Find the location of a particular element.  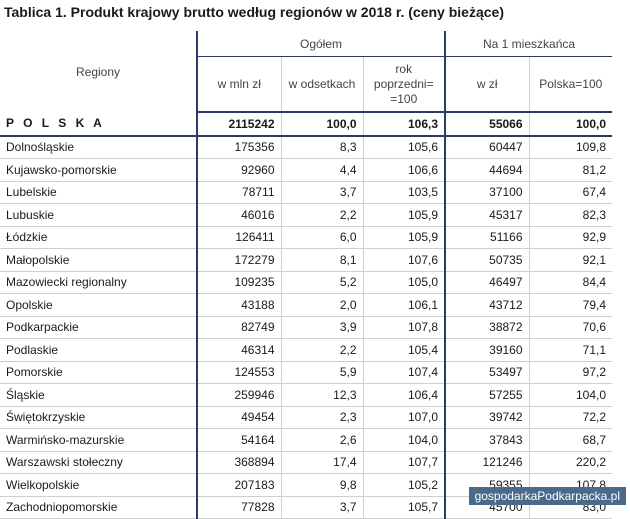

gdp-mln-cell: 124553 is located at coordinates (239, 372).